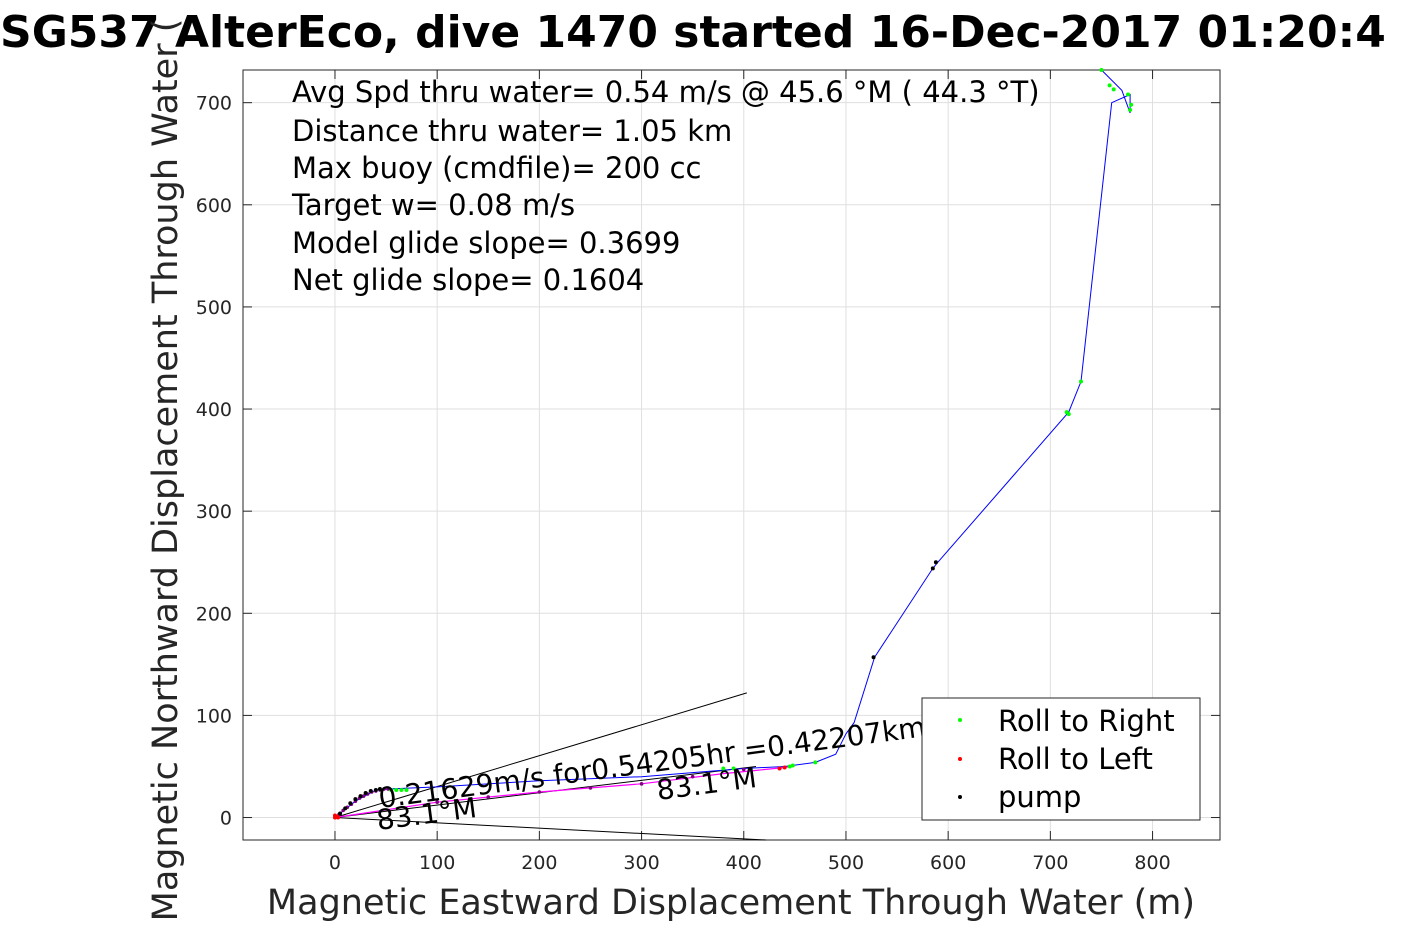  I want to click on y-tick-label: 100, so click(214, 716).